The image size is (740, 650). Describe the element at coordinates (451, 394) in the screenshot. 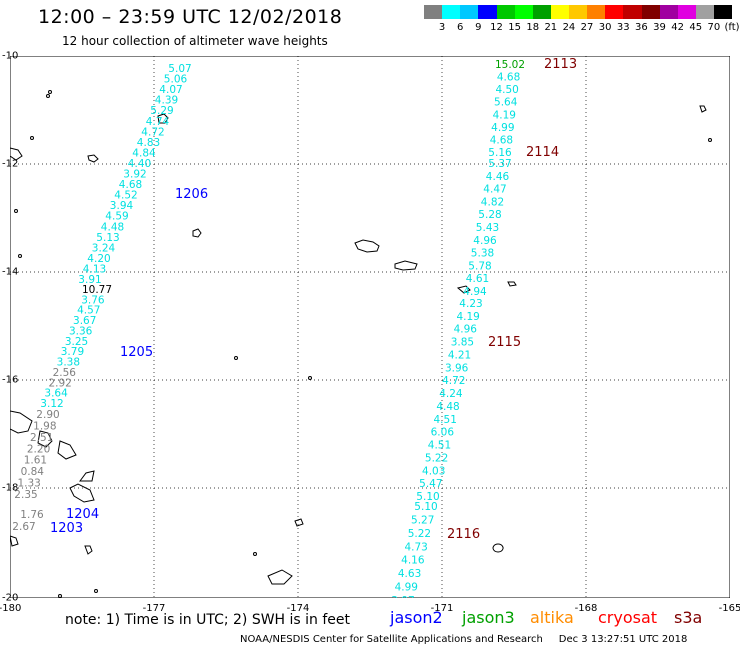

I see `wave-height-value: 4.24` at that location.